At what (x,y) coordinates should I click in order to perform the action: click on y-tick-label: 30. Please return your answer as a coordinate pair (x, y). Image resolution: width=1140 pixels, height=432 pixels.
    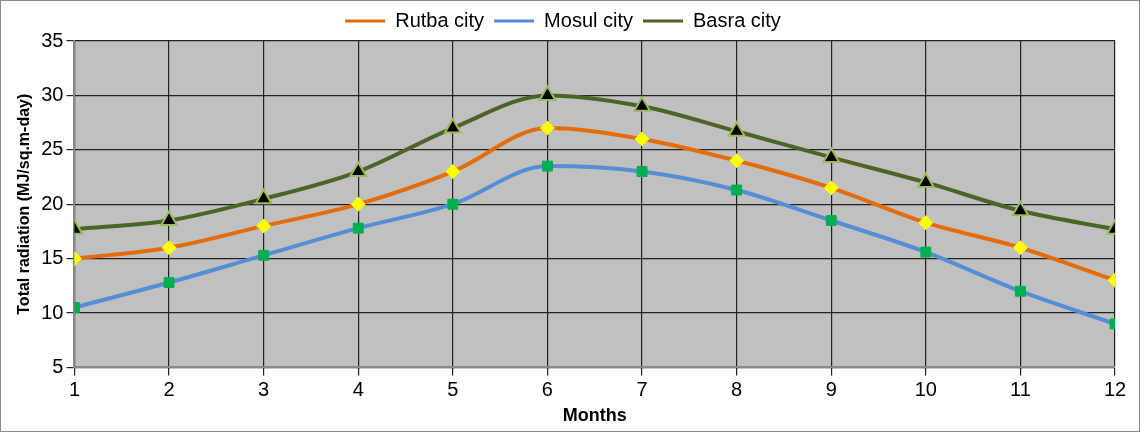
    Looking at the image, I should click on (52, 93).